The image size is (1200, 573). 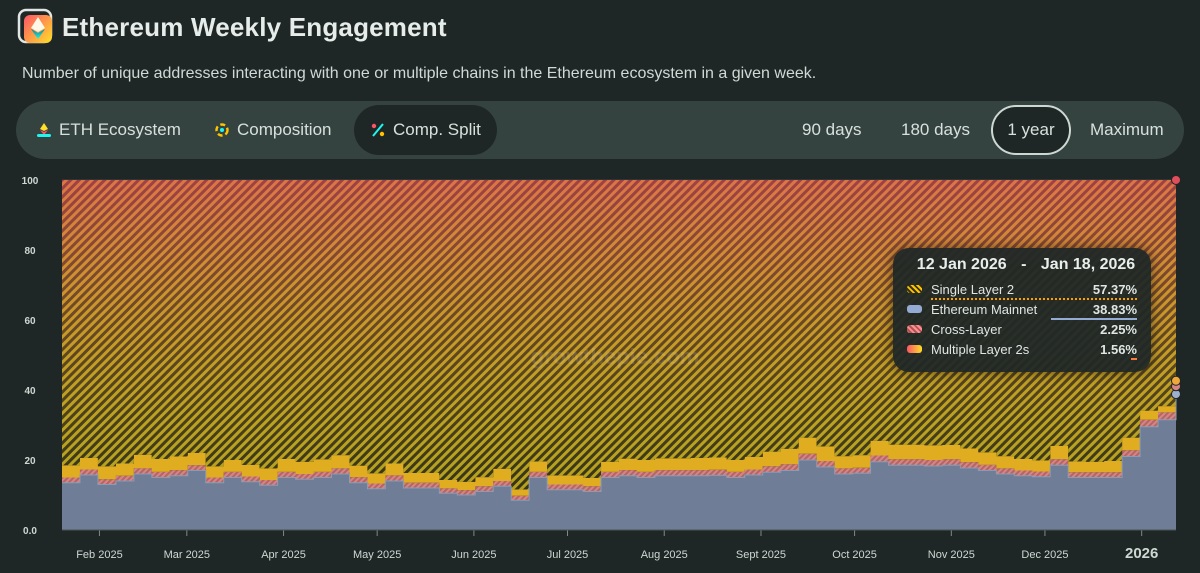 I want to click on tooltip-row-multiple-layer-2s: Multiple Layer 2s 1.56%, so click(x=1022, y=351).